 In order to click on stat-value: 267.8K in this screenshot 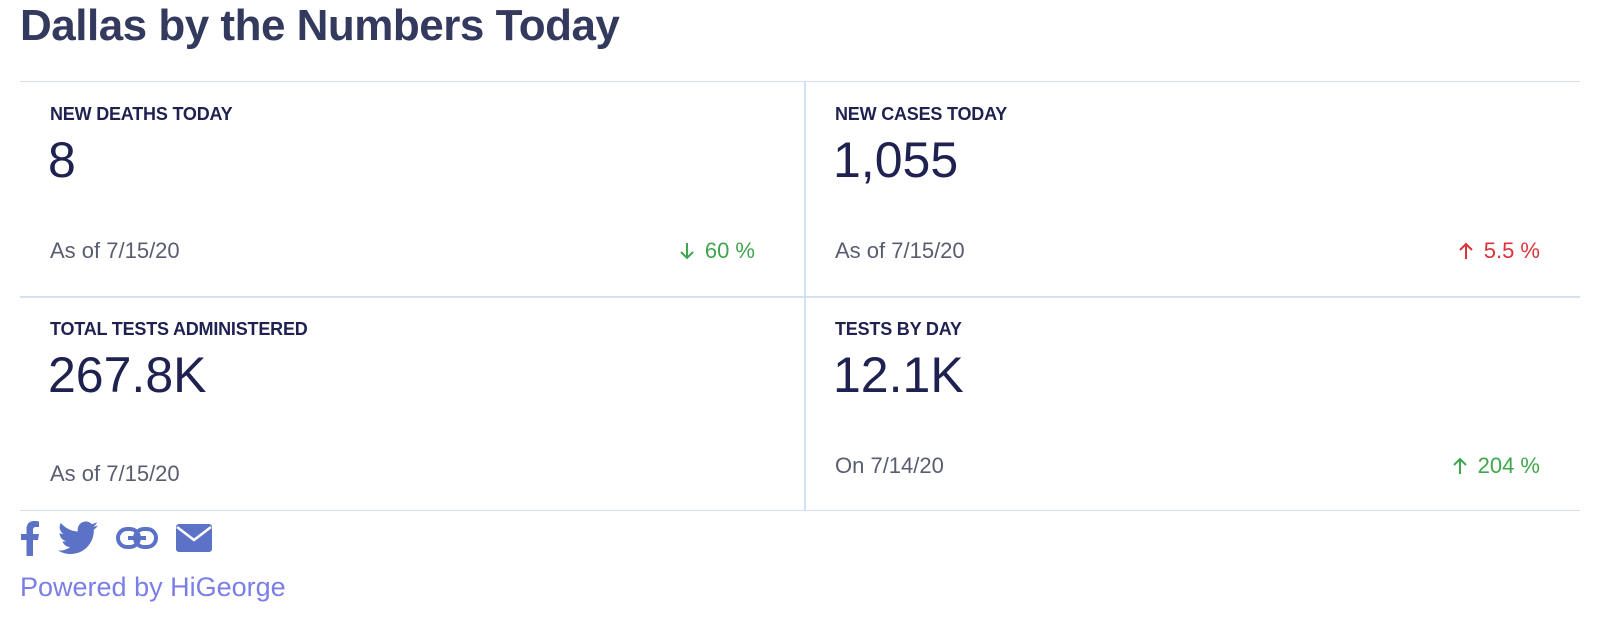, I will do `click(127, 375)`.